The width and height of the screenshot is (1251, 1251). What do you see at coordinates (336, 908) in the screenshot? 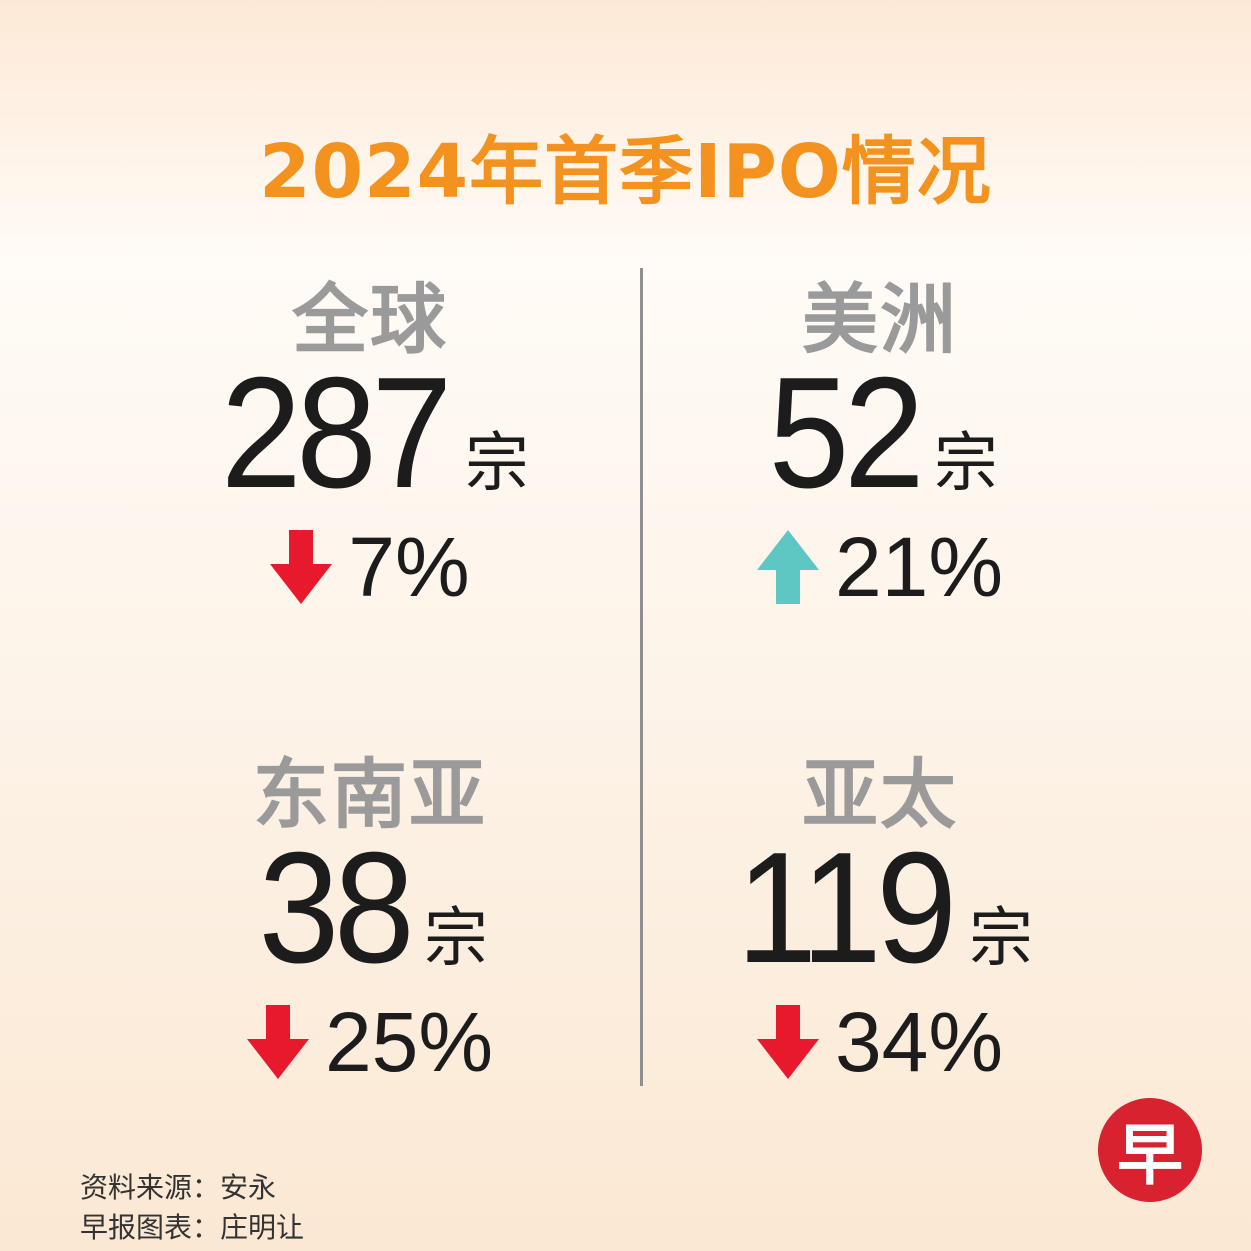
I see `ipo-count: 38` at bounding box center [336, 908].